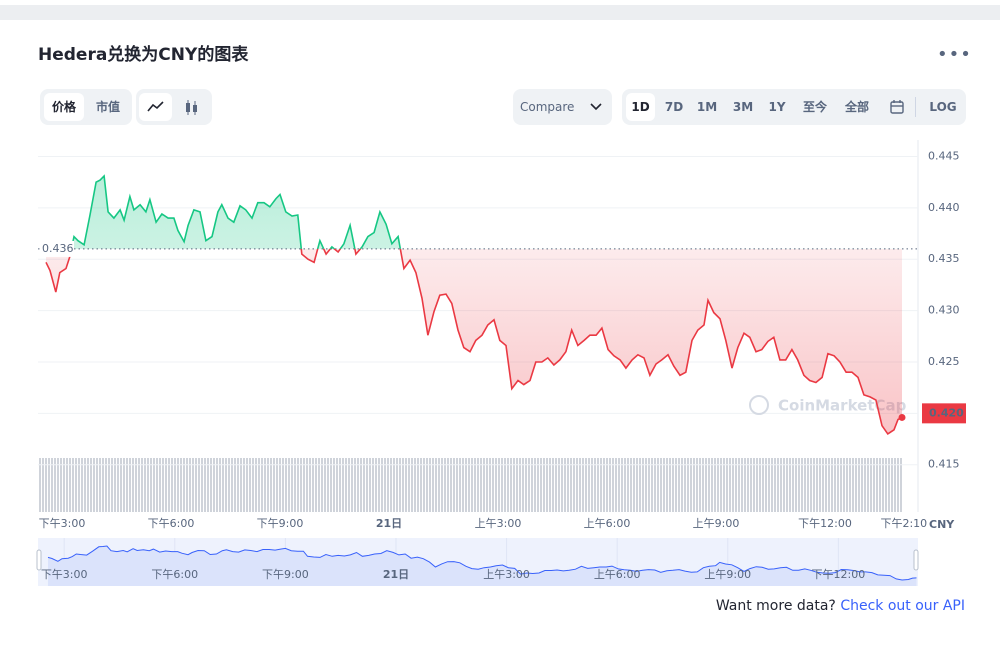 This screenshot has height=650, width=1000. What do you see at coordinates (943, 107) in the screenshot?
I see `log-button: LOG` at bounding box center [943, 107].